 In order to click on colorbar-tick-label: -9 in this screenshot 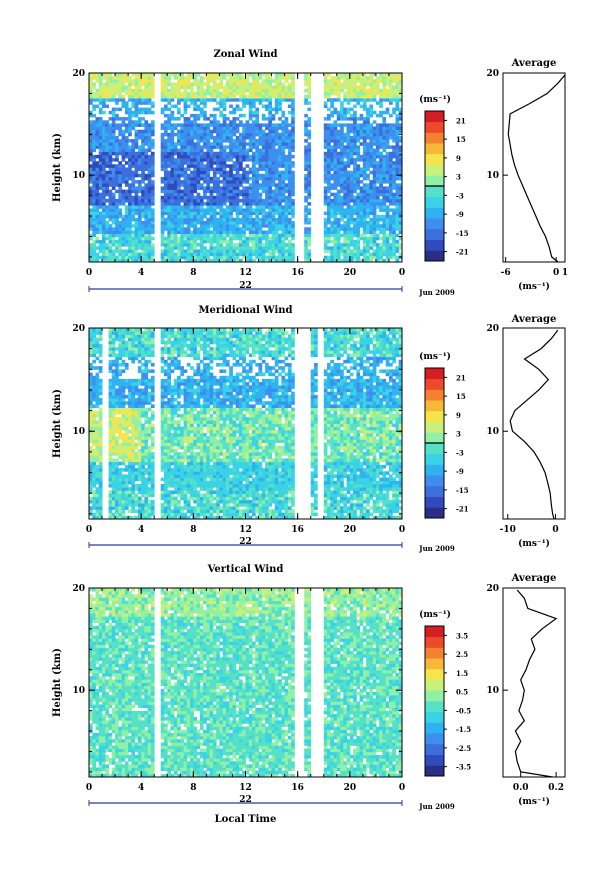, I will do `click(460, 214)`.